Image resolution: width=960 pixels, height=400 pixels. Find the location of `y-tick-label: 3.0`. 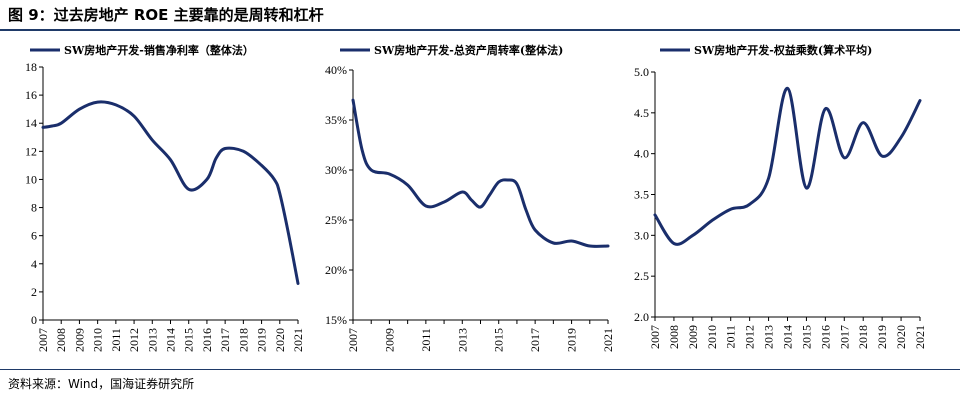

y-tick-label: 3.0 is located at coordinates (641, 235).